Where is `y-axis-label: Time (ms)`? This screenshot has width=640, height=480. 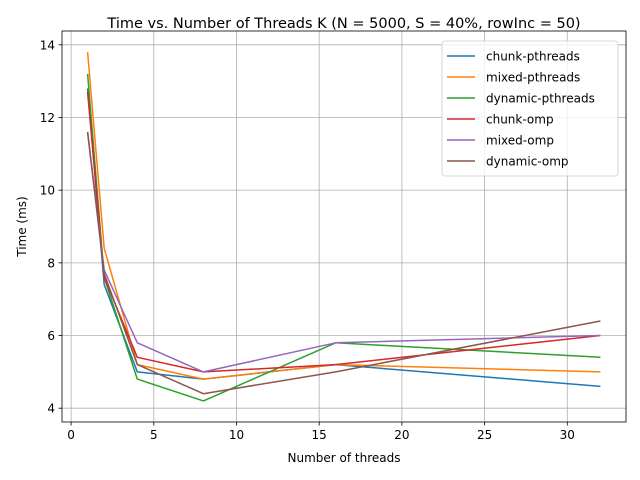
y-axis-label: Time (ms) is located at coordinates (22, 227).